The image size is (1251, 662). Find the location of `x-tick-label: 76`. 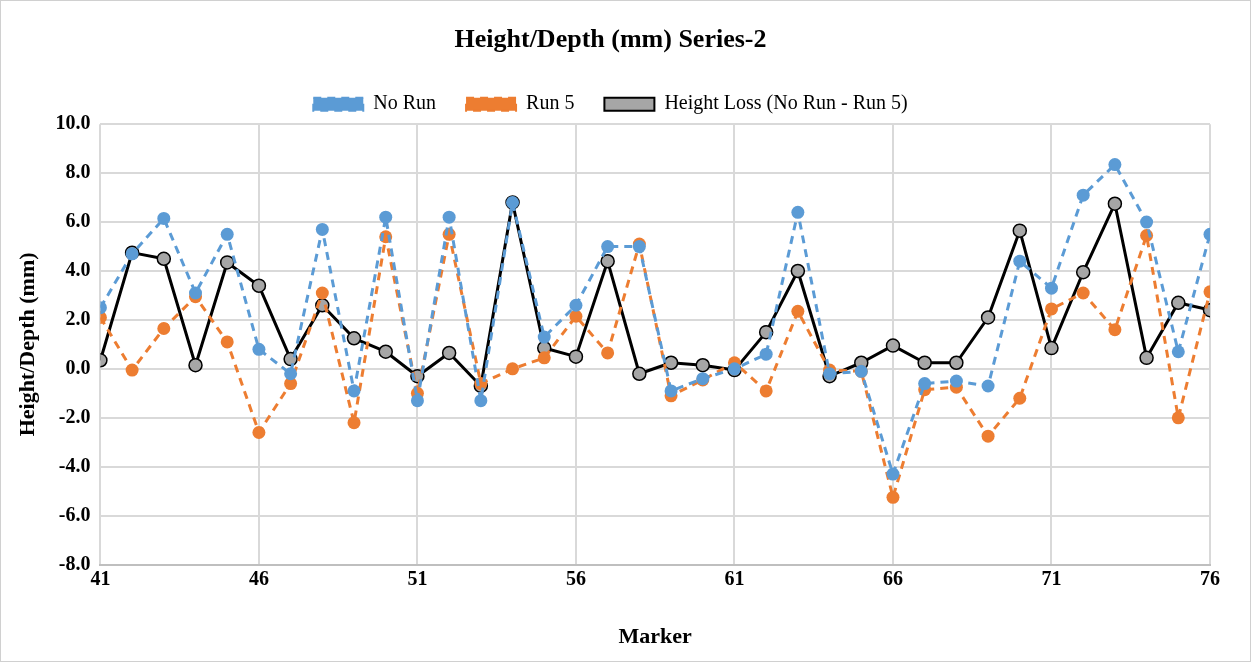

x-tick-label: 76 is located at coordinates (1210, 577).